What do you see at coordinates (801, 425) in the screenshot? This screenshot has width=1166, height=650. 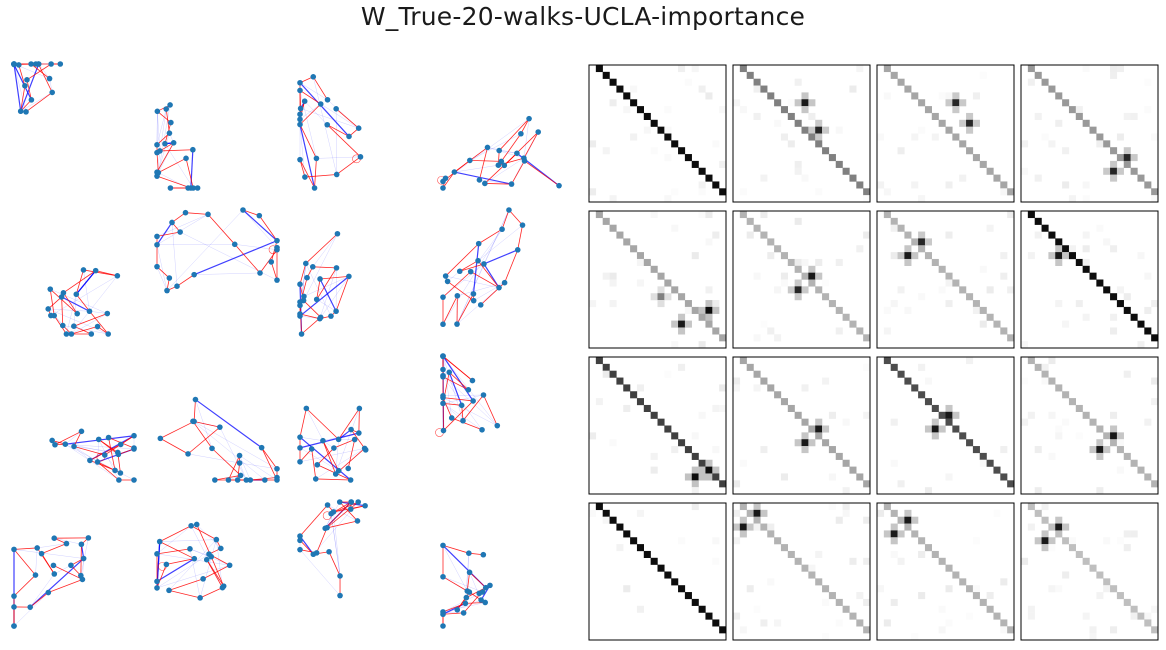 I see `matrix-frame` at bounding box center [801, 425].